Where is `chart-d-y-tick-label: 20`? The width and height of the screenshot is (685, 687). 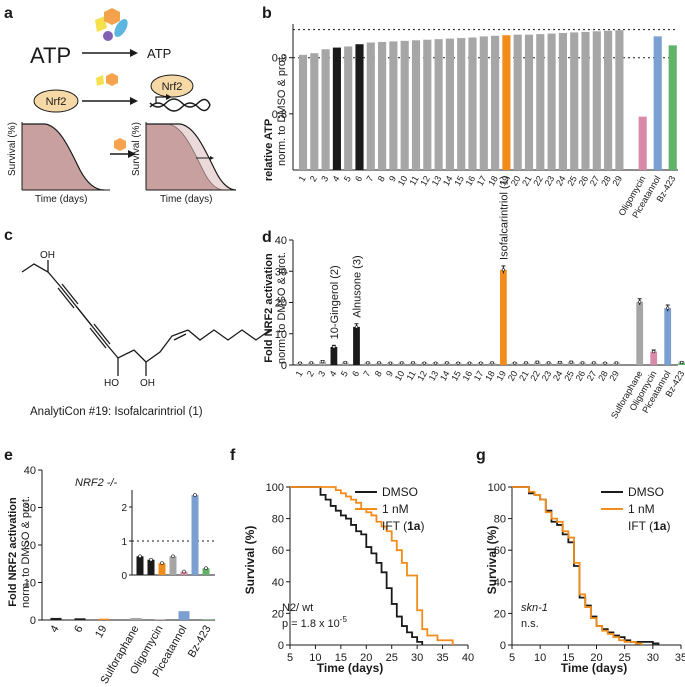
chart-d-y-tick-label: 20 is located at coordinates (281, 304).